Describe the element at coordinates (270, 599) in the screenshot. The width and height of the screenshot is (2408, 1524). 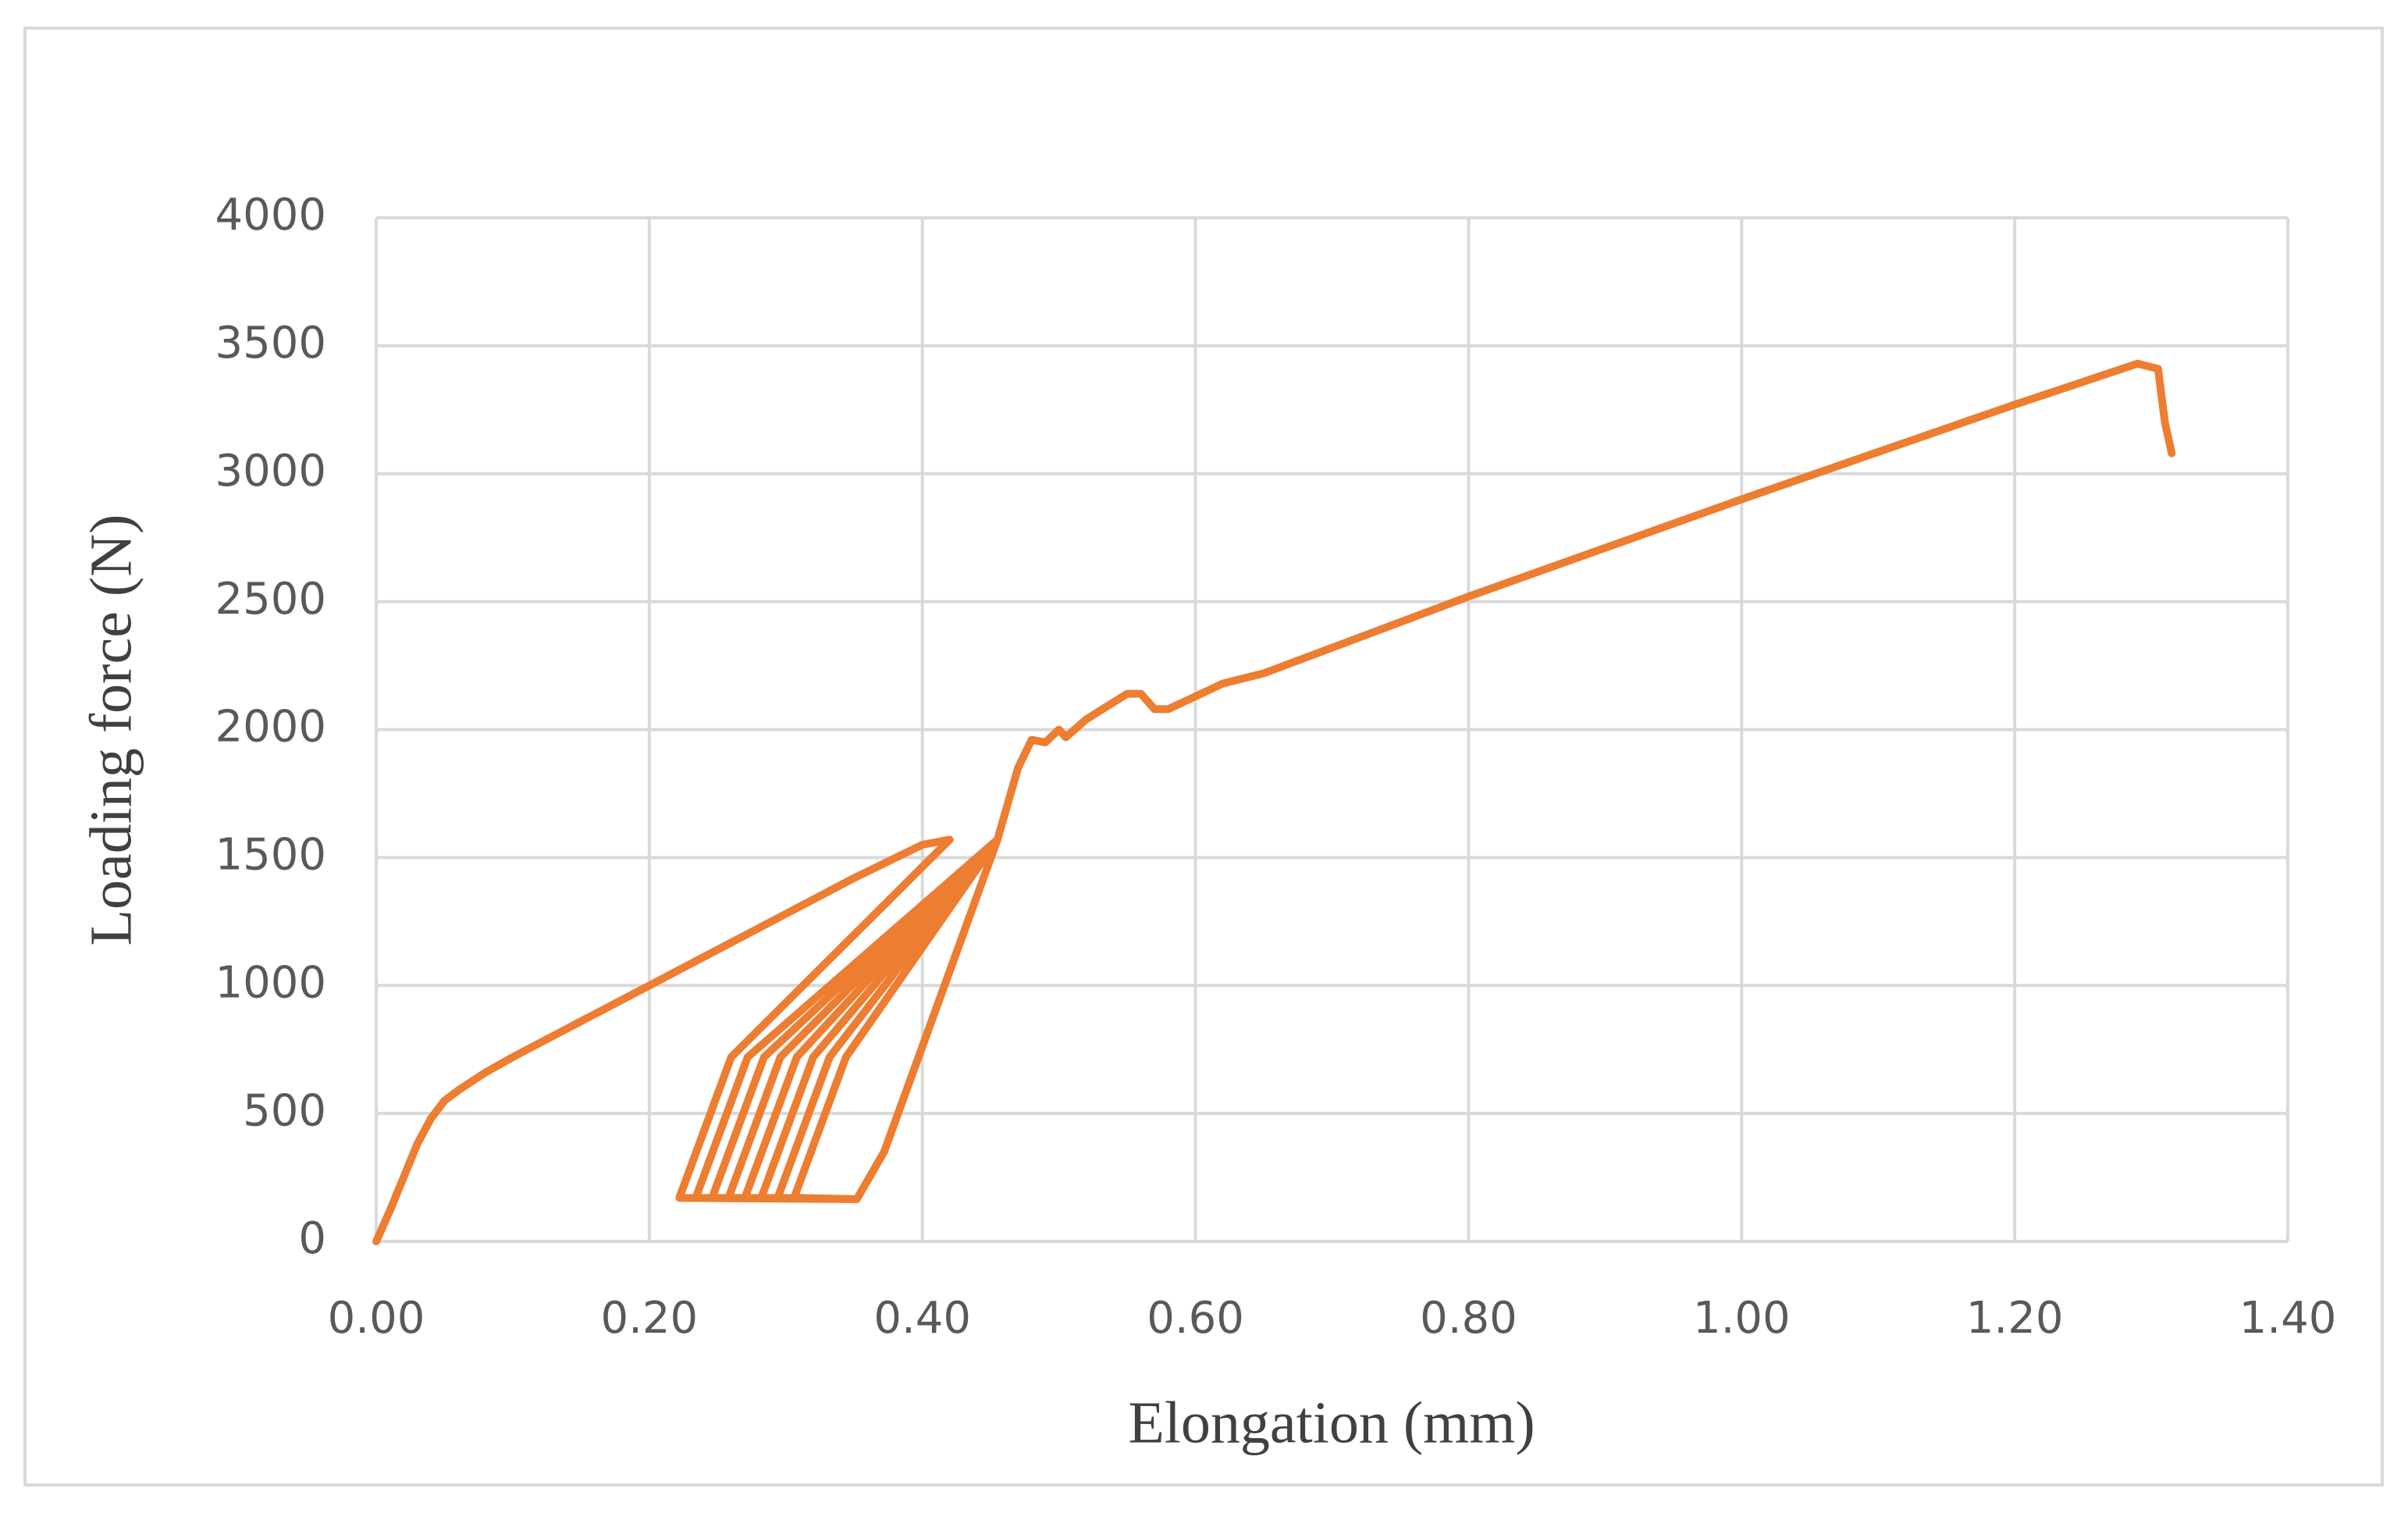
I see `y-tick-label: 2500` at that location.